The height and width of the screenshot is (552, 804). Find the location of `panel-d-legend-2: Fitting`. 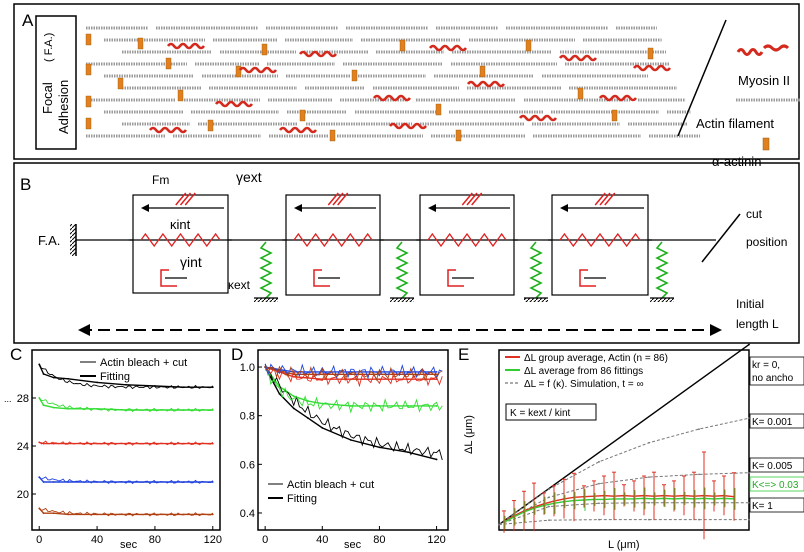

panel-d-legend-2: Fitting is located at coordinates (302, 499).